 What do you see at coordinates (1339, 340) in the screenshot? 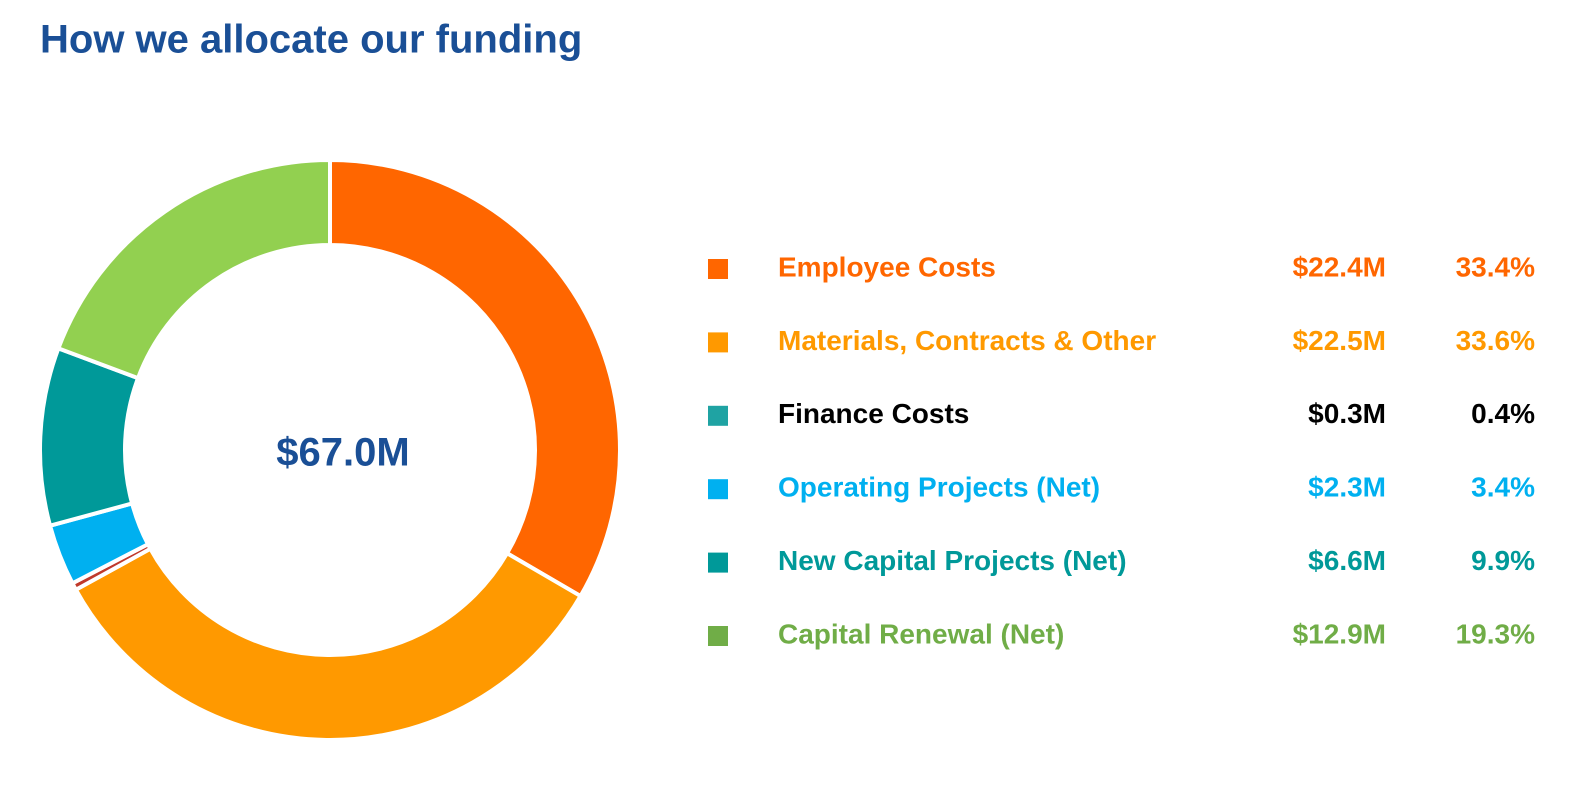
I see `amount-label: $22.5M` at bounding box center [1339, 340].